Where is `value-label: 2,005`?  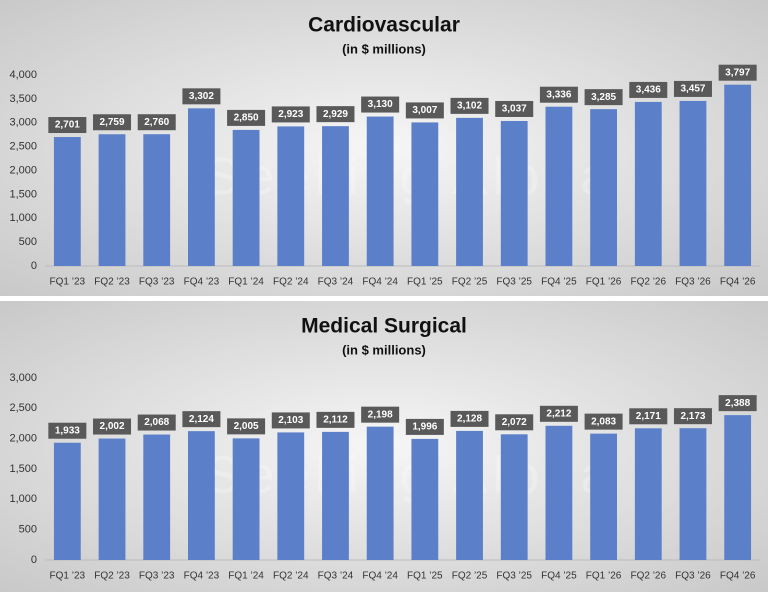 value-label: 2,005 is located at coordinates (246, 426).